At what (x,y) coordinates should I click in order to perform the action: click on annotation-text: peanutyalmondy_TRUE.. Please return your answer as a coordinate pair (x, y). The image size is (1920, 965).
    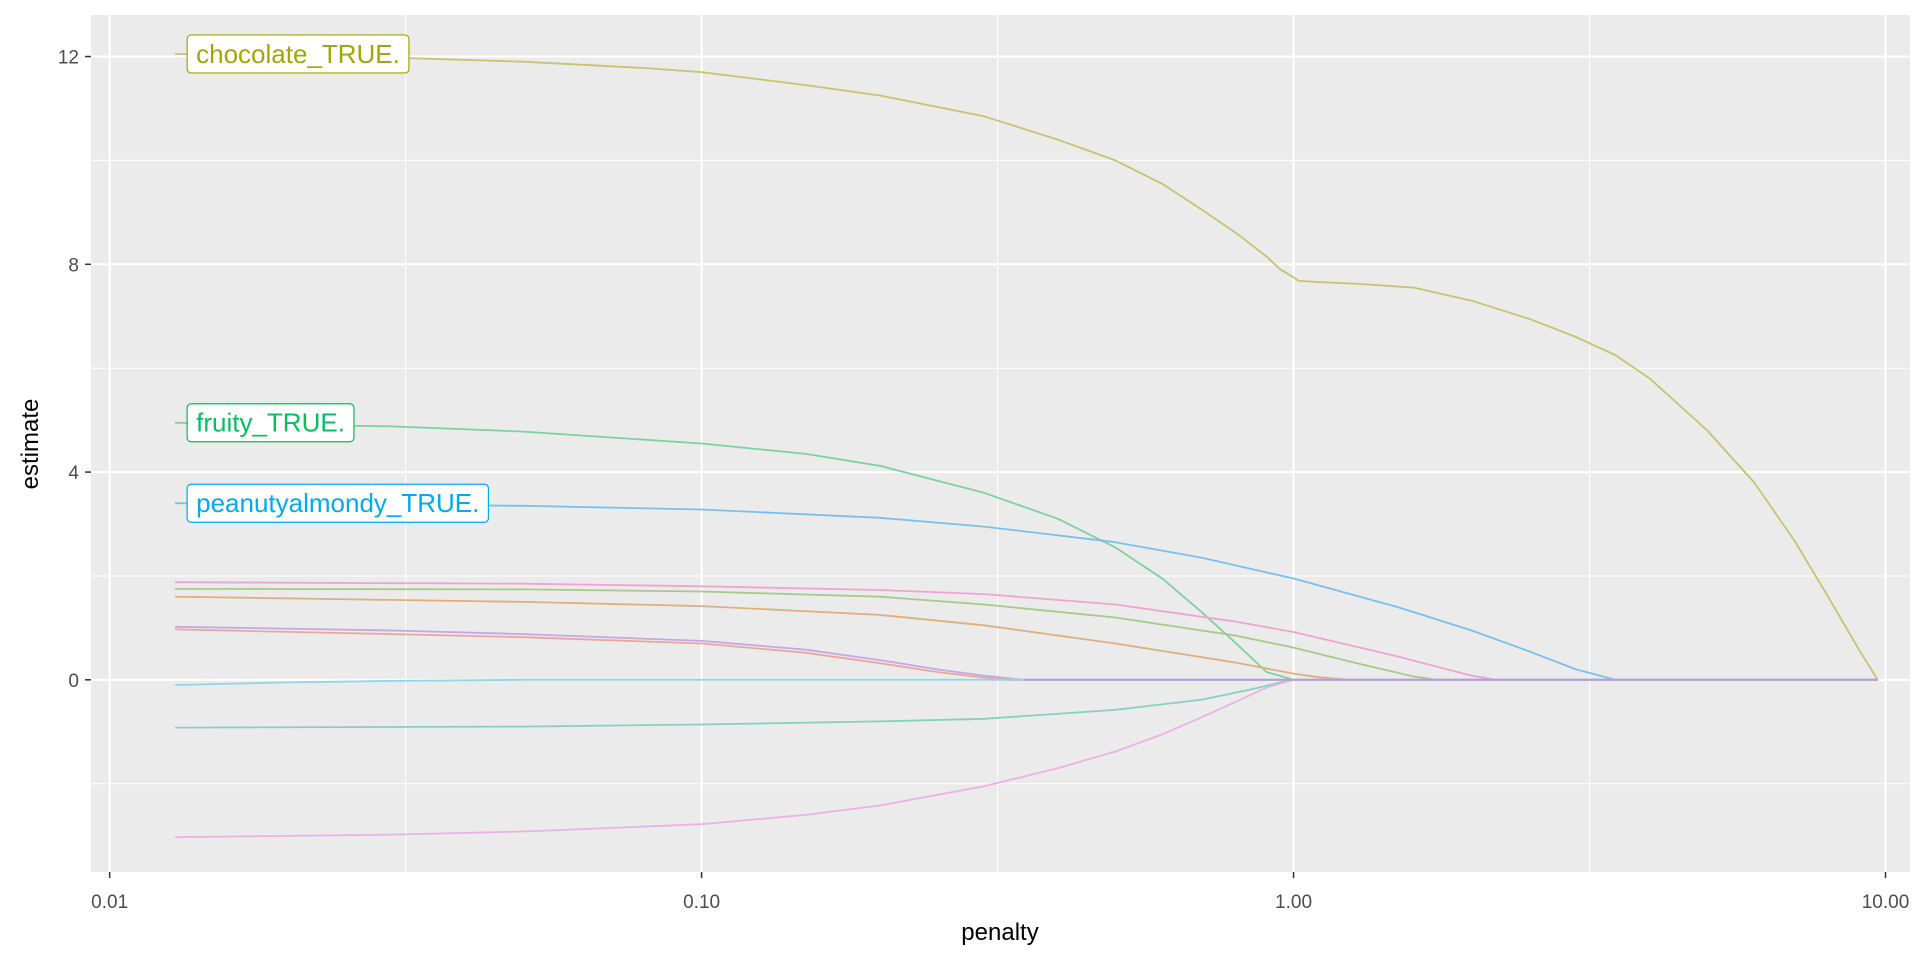
    Looking at the image, I should click on (337, 503).